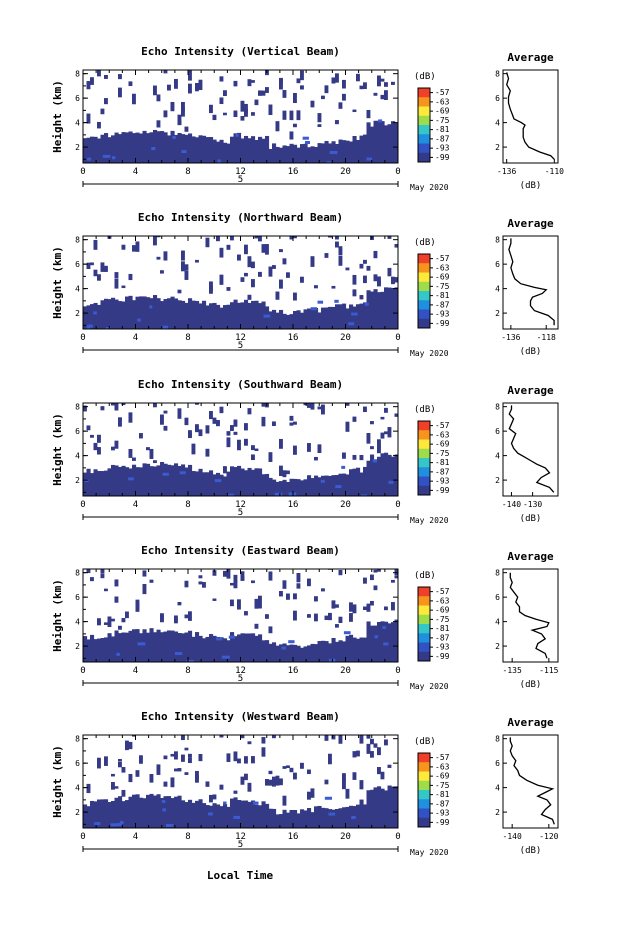  Describe the element at coordinates (497, 264) in the screenshot. I see `profile-y-tick-label: 6` at that location.